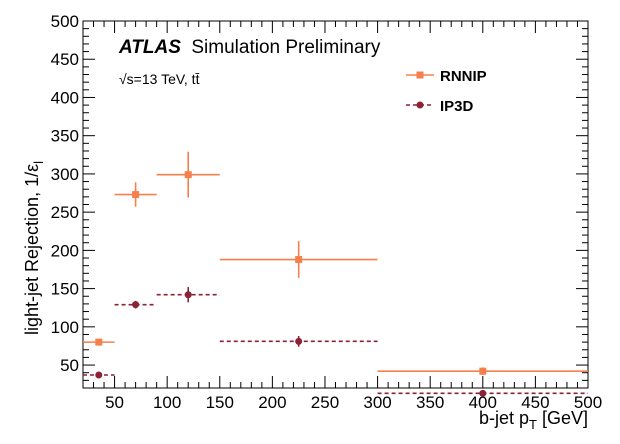  Describe the element at coordinates (65, 97) in the screenshot. I see `y-tick-label: 400` at that location.